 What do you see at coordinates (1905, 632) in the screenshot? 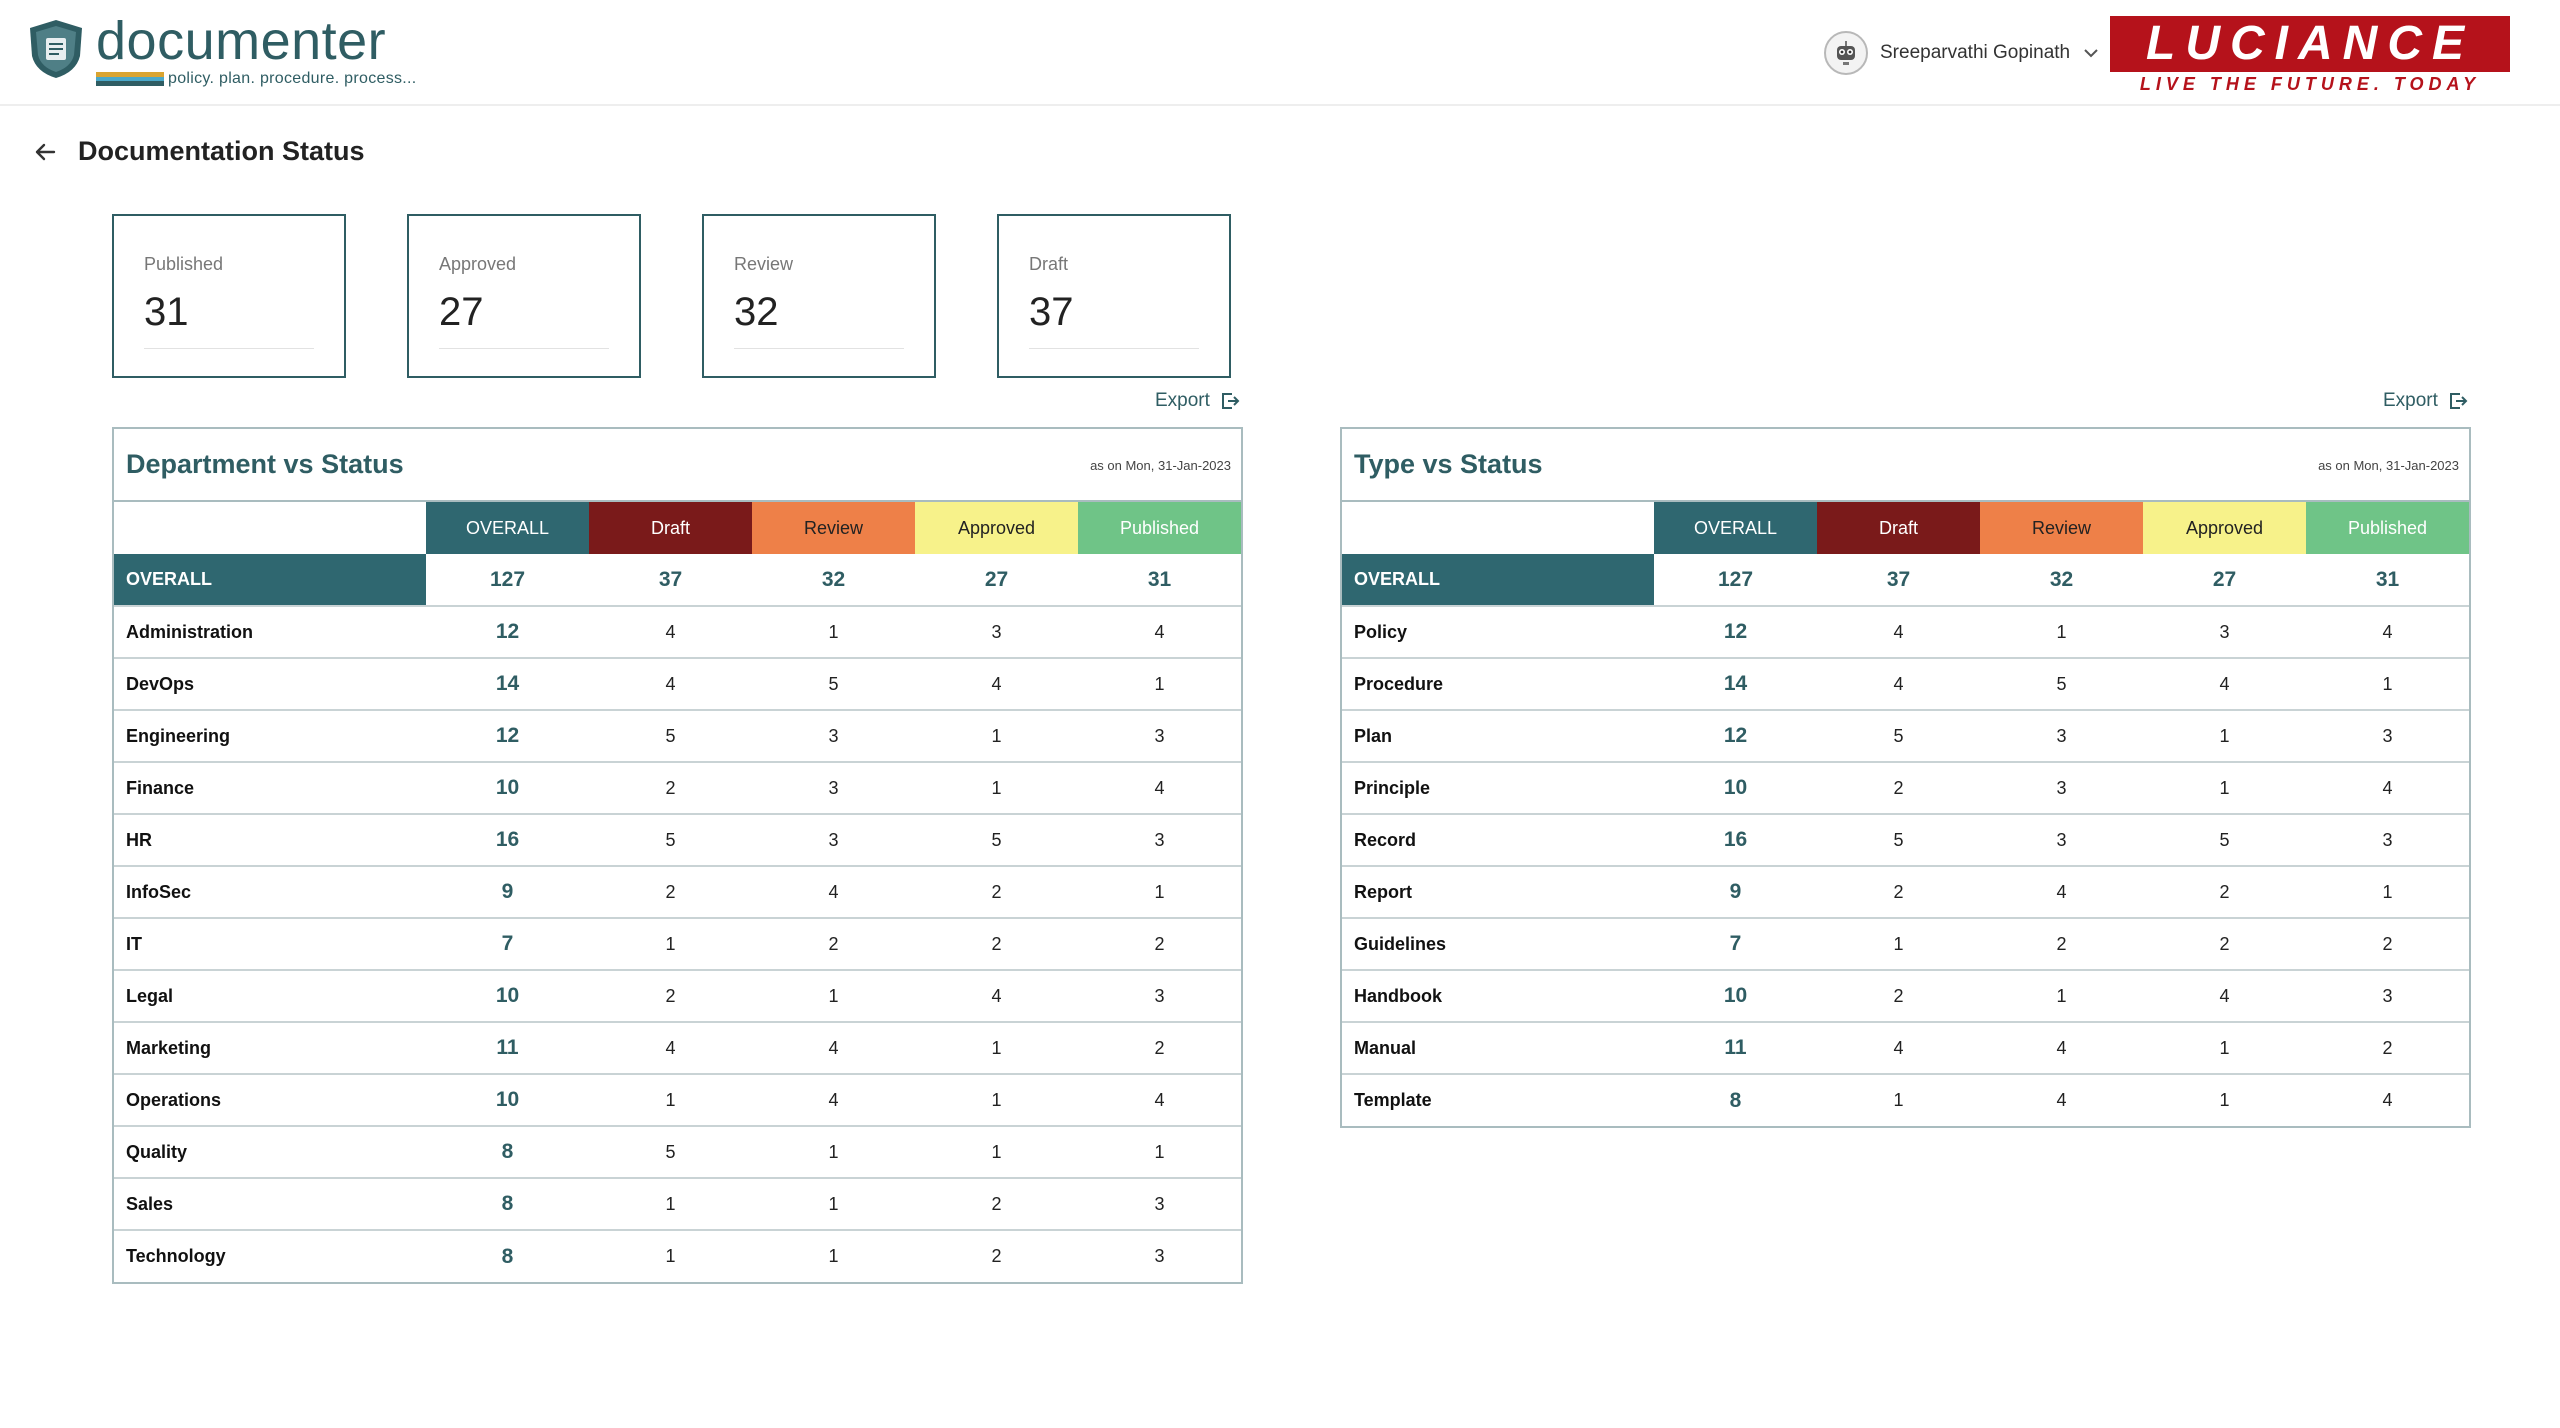
I see `table-row: Policy 12 4 1 3 4` at bounding box center [1905, 632].